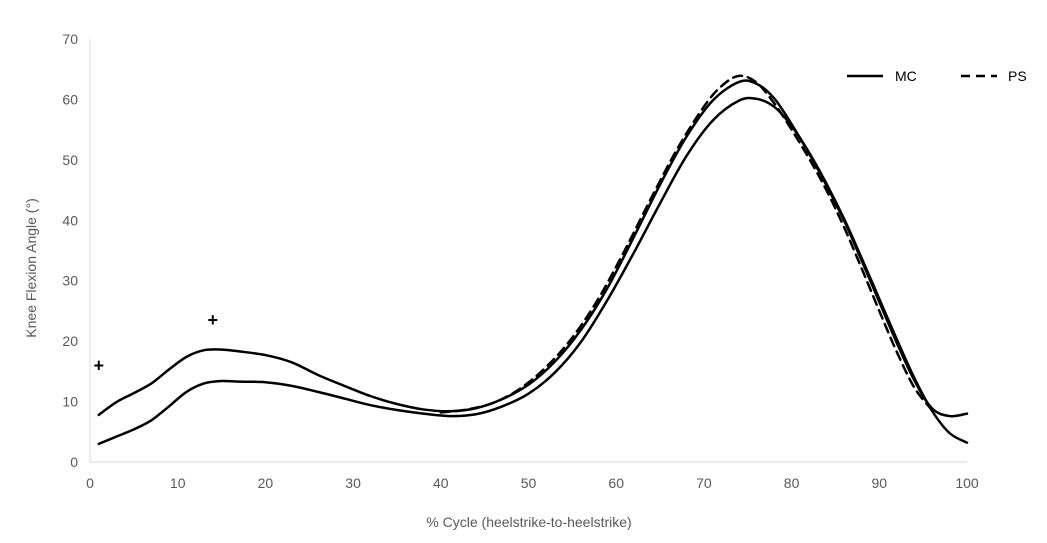 This screenshot has height=543, width=1047. Describe the element at coordinates (441, 483) in the screenshot. I see `x-tick-label: 40` at that location.